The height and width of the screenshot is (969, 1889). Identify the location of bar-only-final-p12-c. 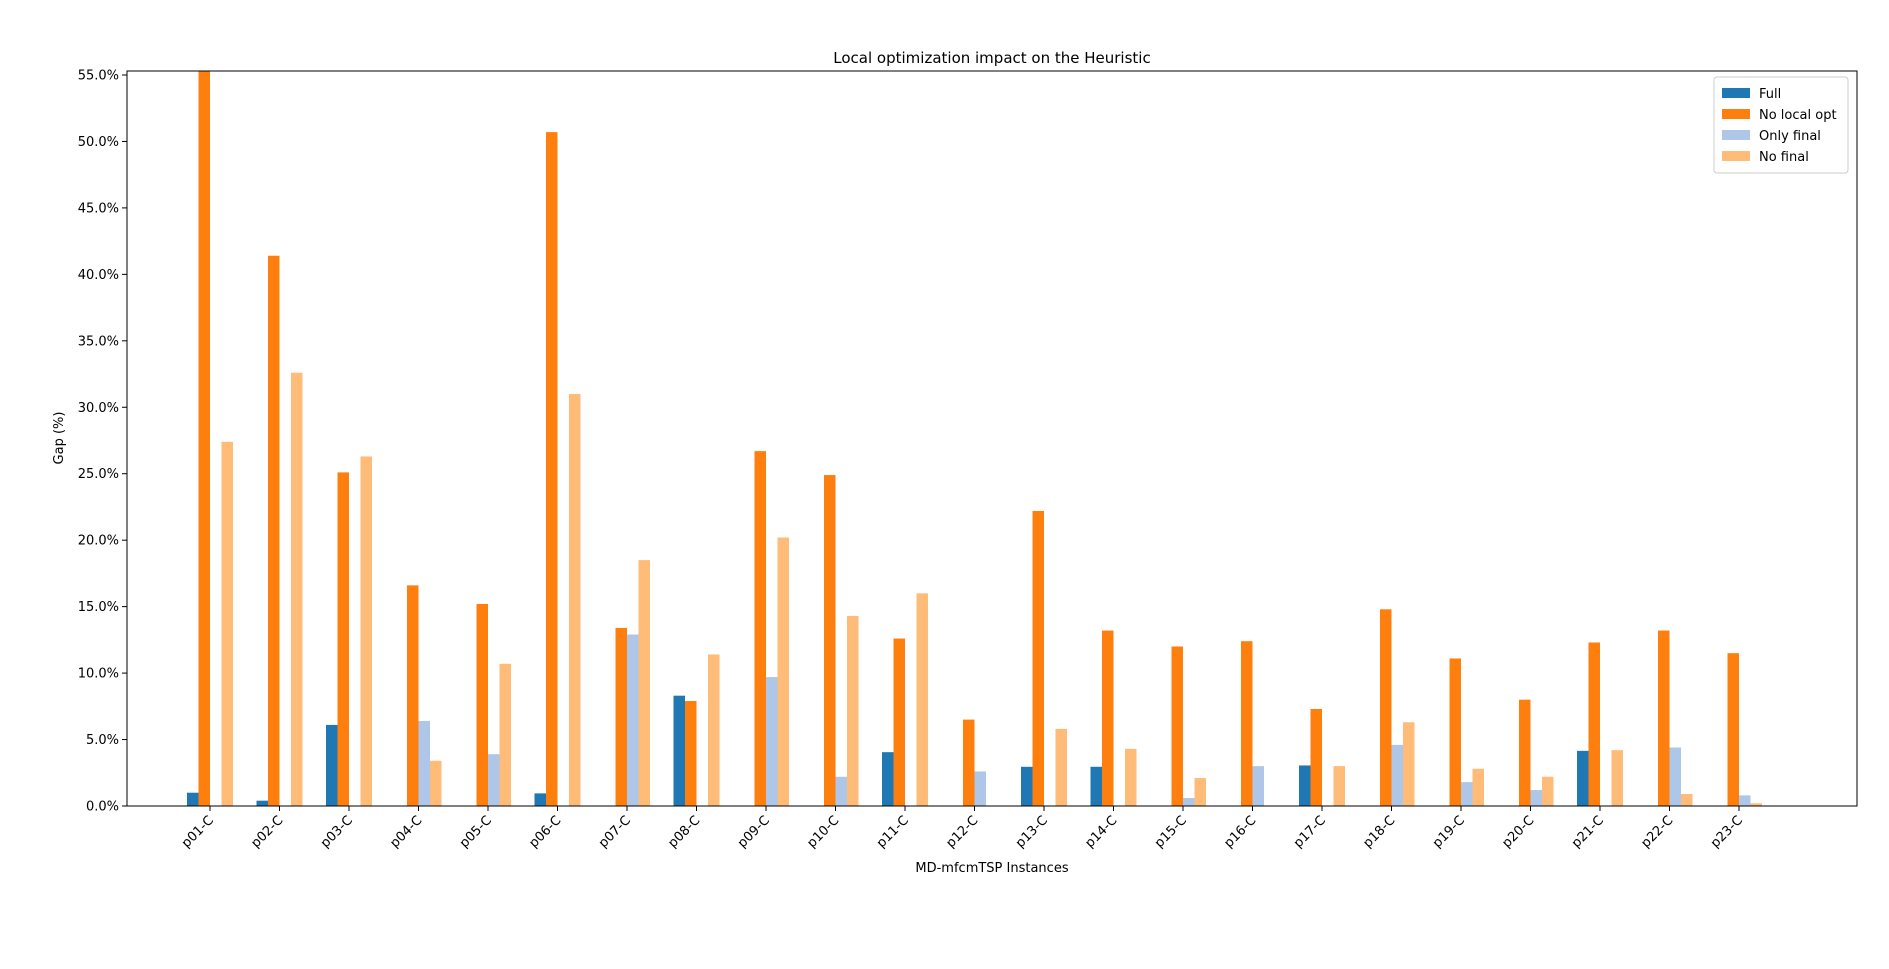
(980, 788).